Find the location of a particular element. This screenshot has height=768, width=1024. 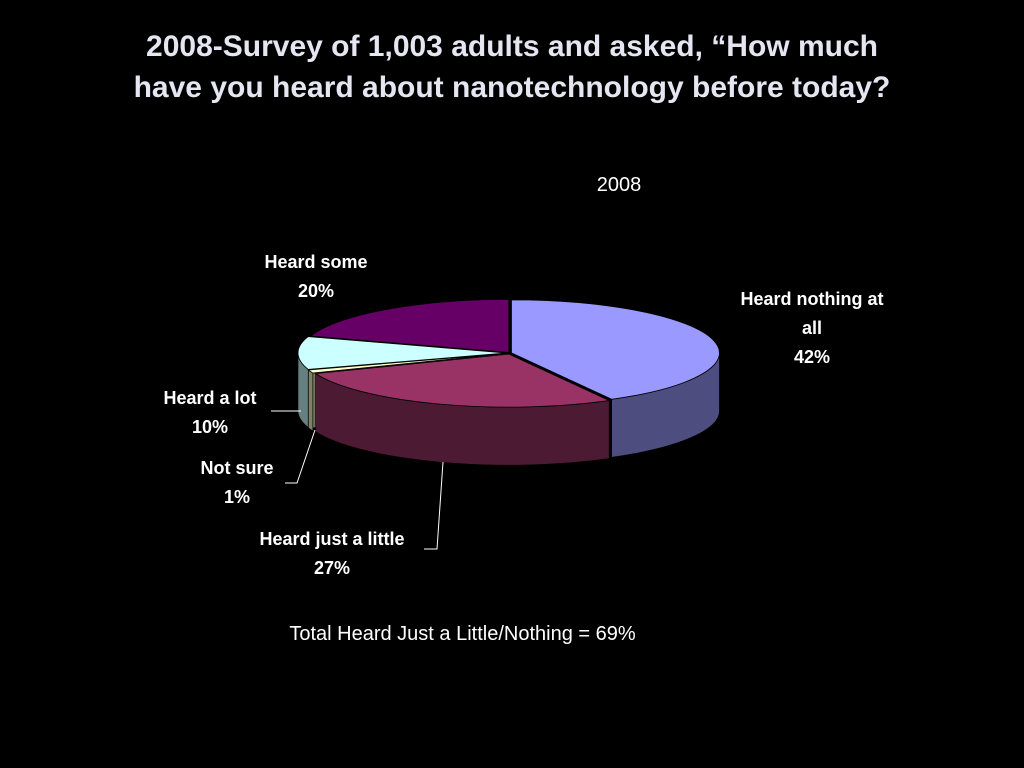

slice-label: Heard some 20% is located at coordinates (315, 276).